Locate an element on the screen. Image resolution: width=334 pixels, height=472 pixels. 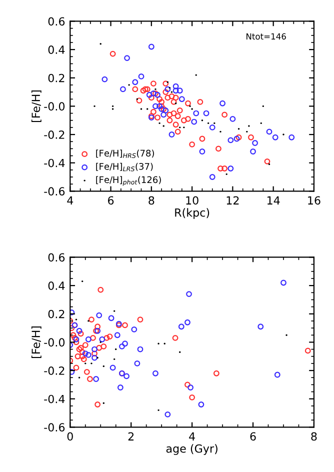
legend-label: [Fe/H]$_{phot}$(126) is located at coordinates (128, 181).